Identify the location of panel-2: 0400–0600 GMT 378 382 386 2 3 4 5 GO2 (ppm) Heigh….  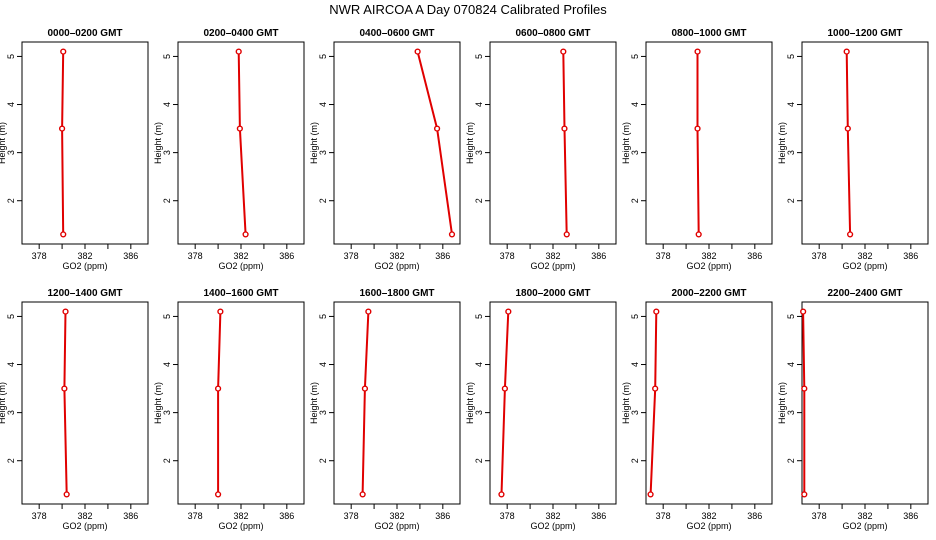
(385, 149).